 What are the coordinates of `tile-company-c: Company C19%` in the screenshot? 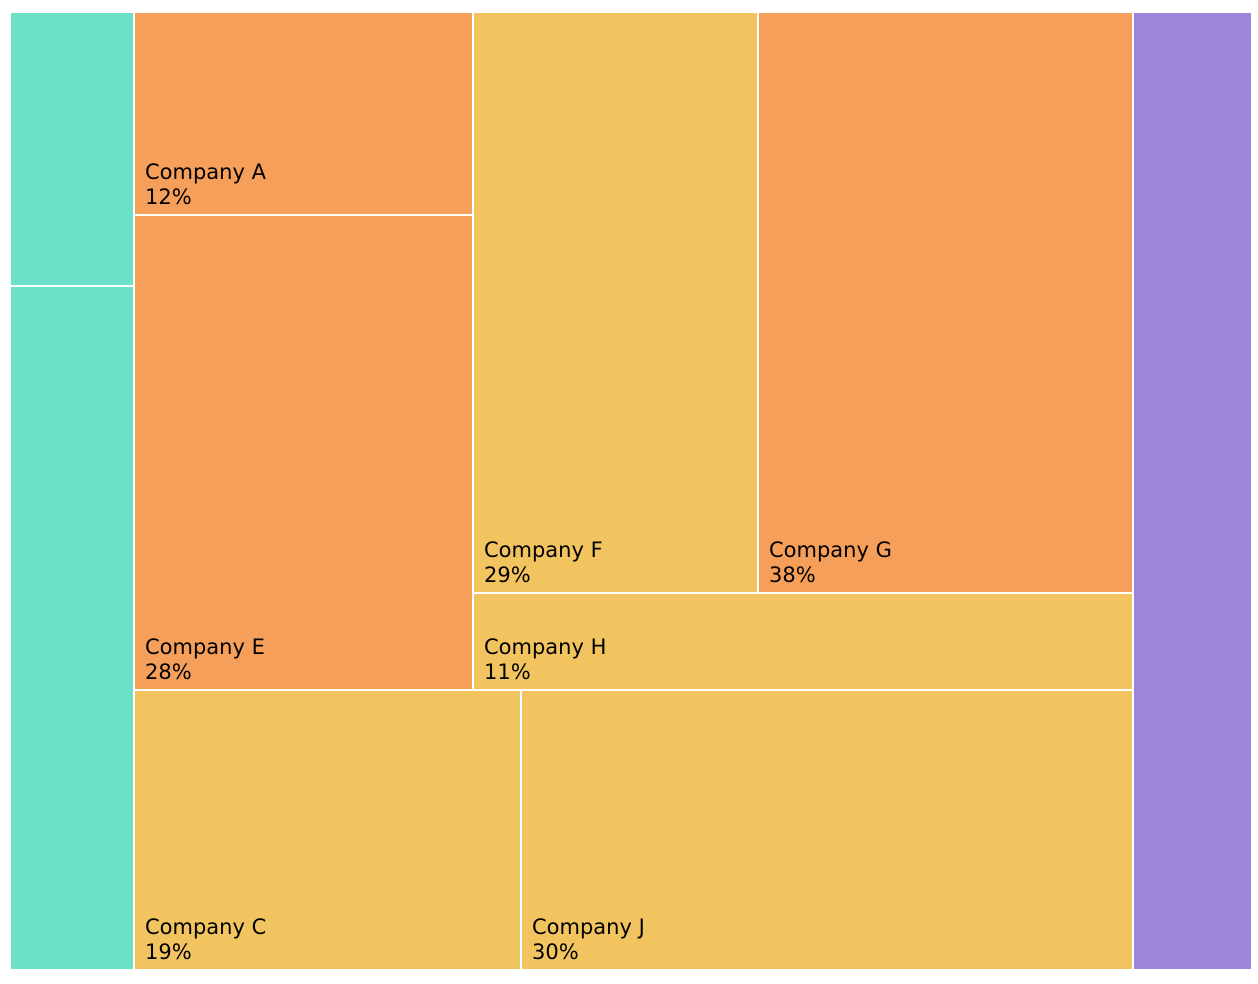 It's located at (327, 830).